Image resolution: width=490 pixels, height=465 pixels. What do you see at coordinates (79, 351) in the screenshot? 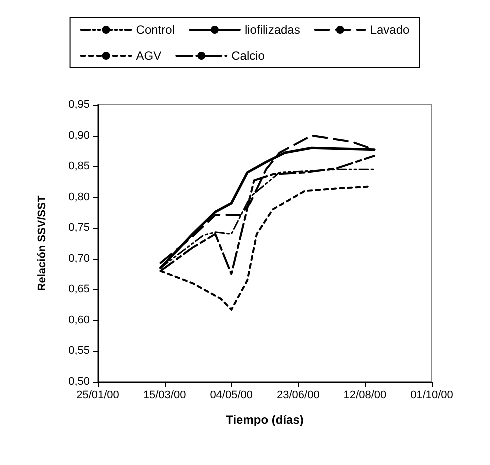
I see `y-tick-label: 0,55` at bounding box center [79, 351].